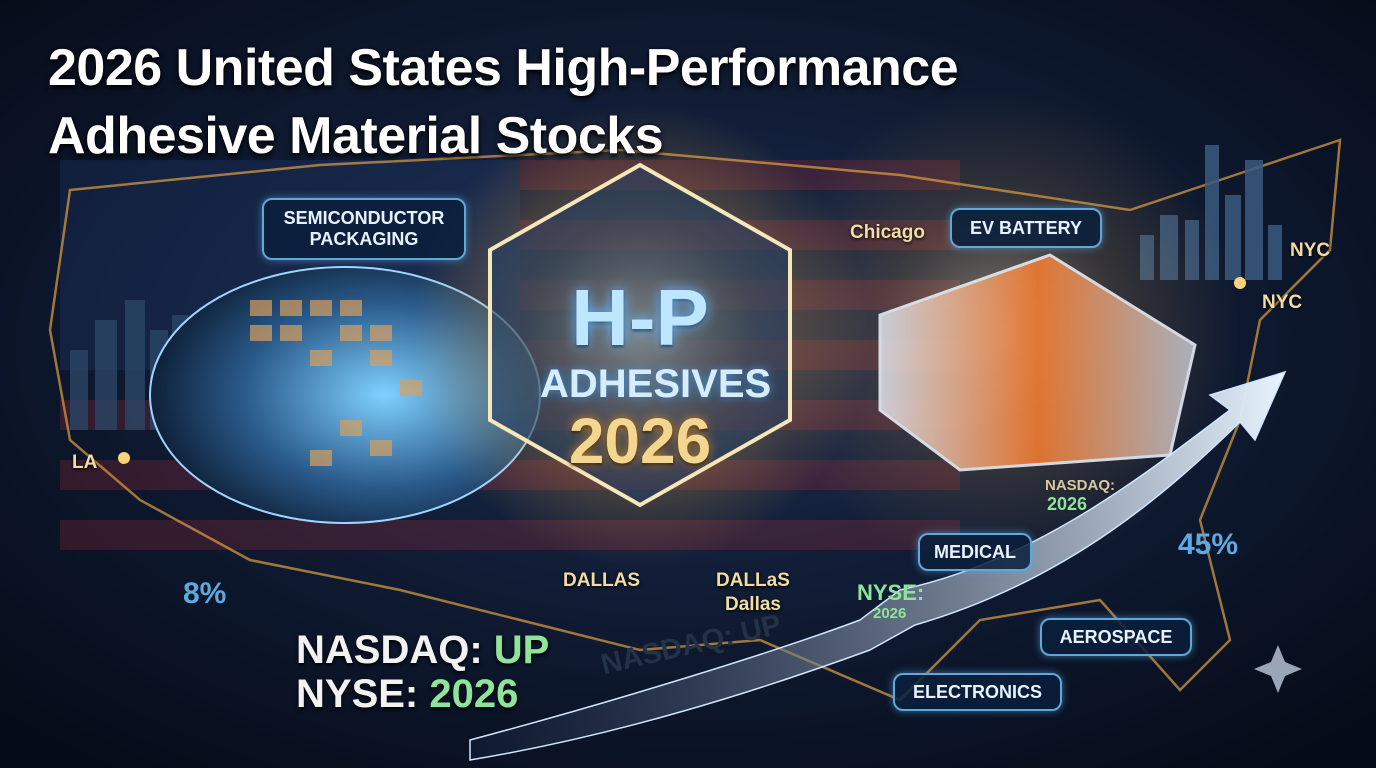 The image size is (1376, 768). What do you see at coordinates (364, 218) in the screenshot?
I see `sector-label: SEMICONDUCTOR` at bounding box center [364, 218].